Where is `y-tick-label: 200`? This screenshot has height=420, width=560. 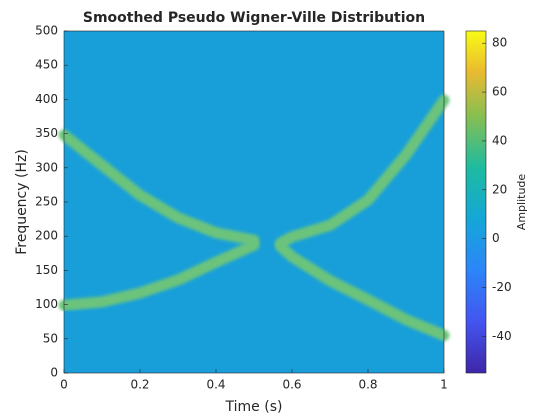 y-tick-label: 200 is located at coordinates (46, 236).